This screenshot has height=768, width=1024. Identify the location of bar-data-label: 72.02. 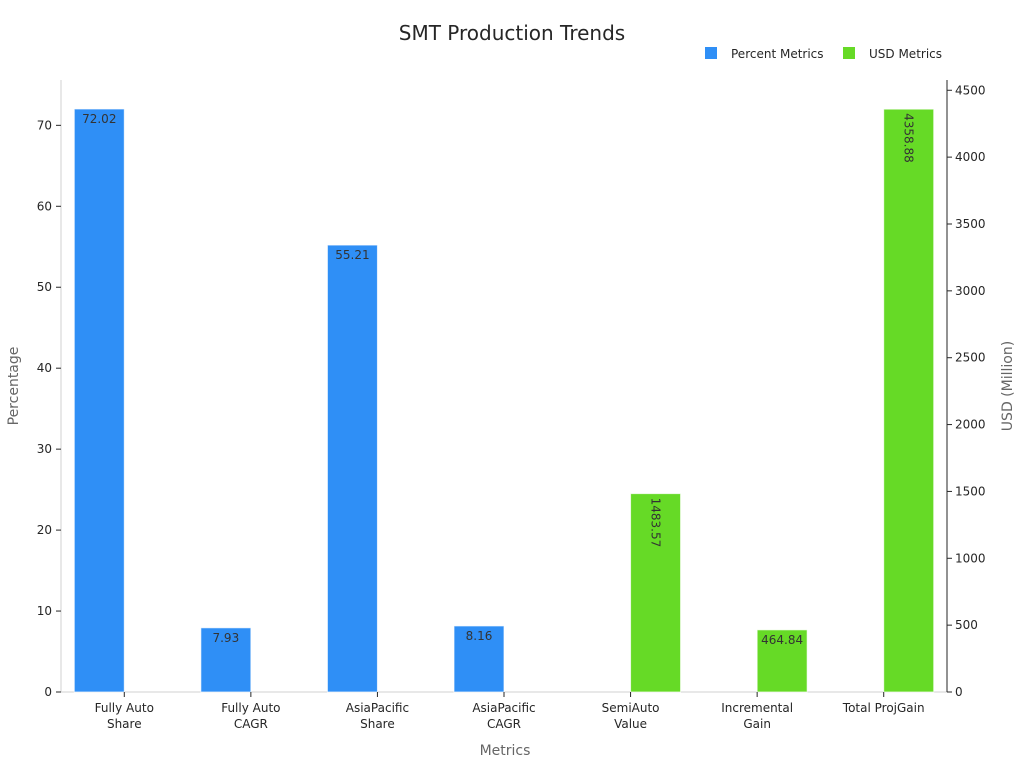
(99, 119).